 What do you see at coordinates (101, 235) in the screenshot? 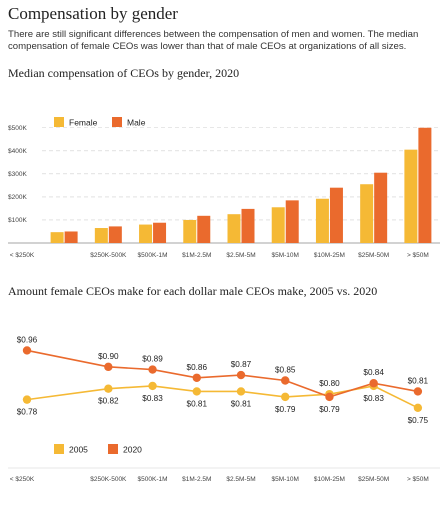
I see `bar-female-250k-500k` at bounding box center [101, 235].